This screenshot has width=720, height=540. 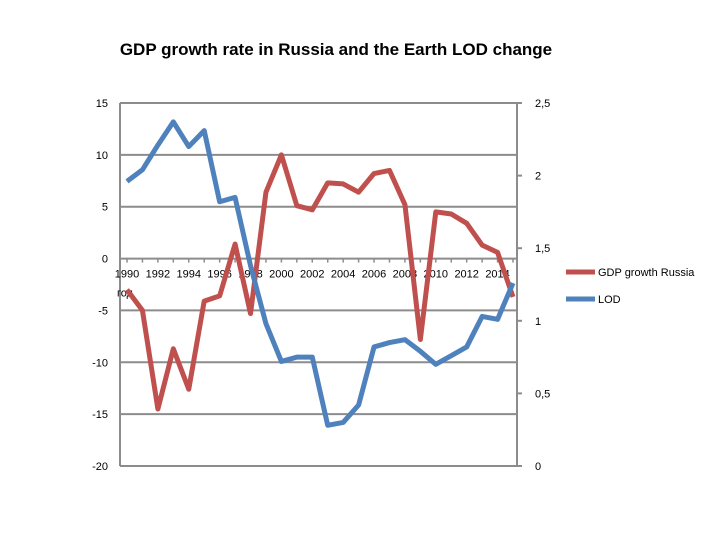 What do you see at coordinates (189, 275) in the screenshot?
I see `x-tick-label: 1994` at bounding box center [189, 275].